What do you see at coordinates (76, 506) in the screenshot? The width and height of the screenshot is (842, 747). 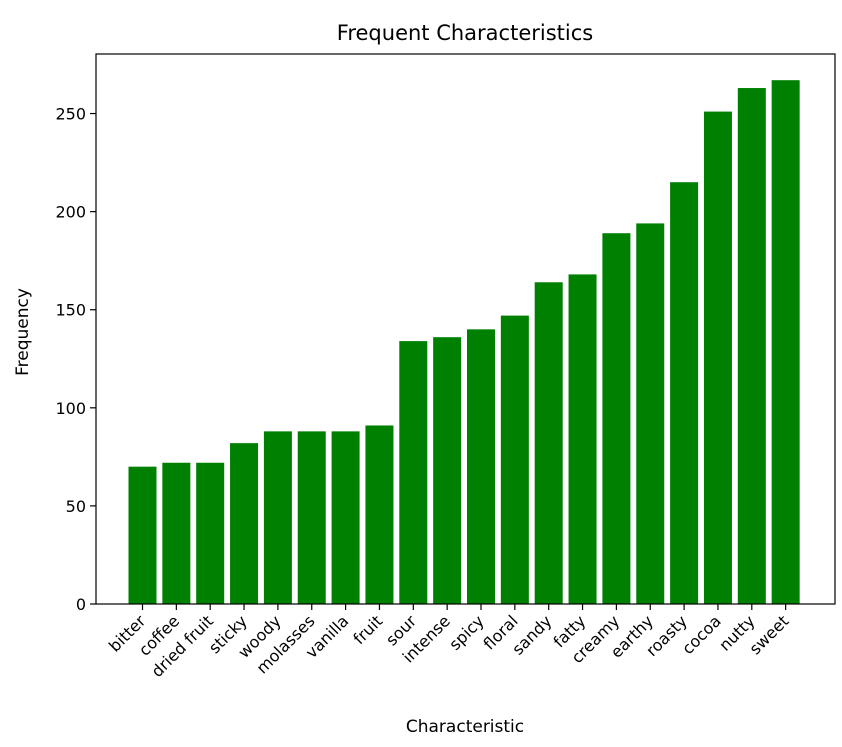 I see `y-tick-label: 50` at bounding box center [76, 506].